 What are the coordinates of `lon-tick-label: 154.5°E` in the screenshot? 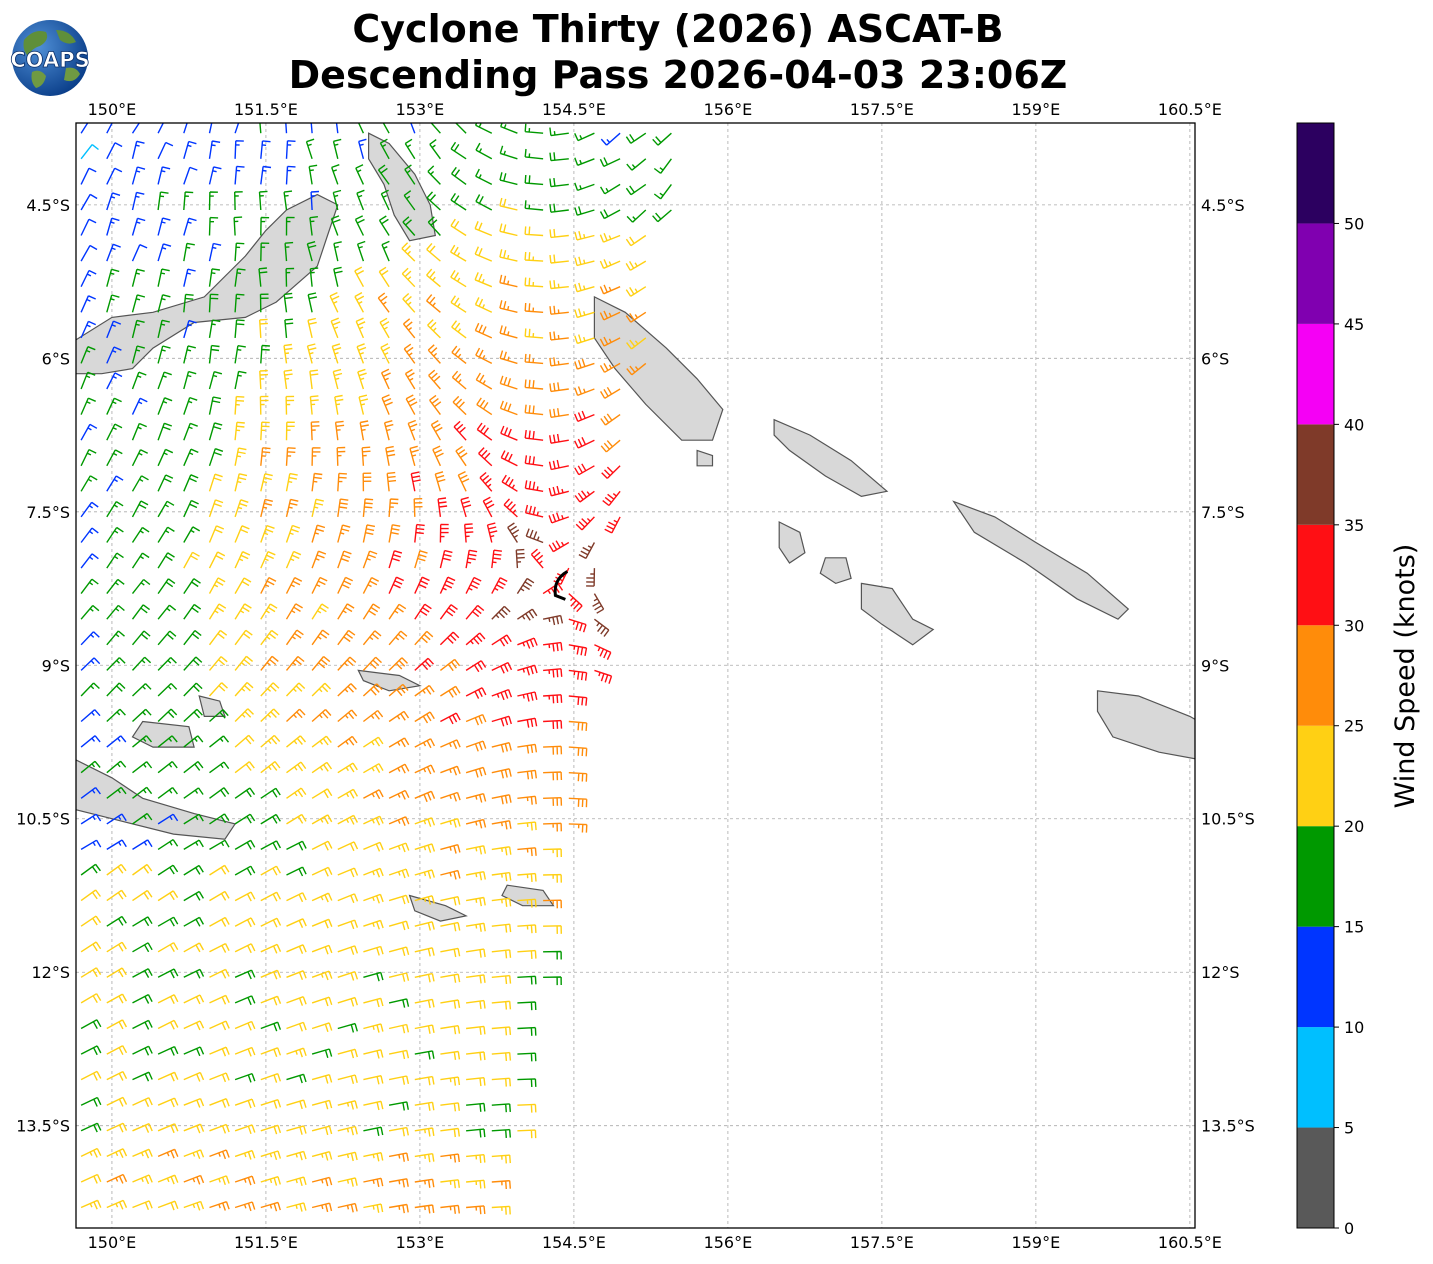 It's located at (574, 109).